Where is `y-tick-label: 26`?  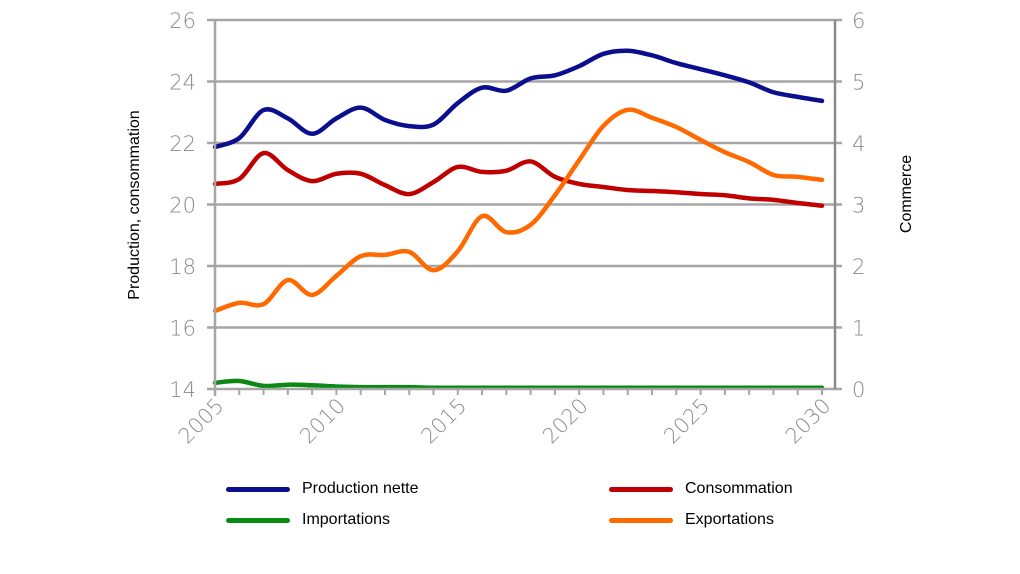
y-tick-label: 26 is located at coordinates (182, 21).